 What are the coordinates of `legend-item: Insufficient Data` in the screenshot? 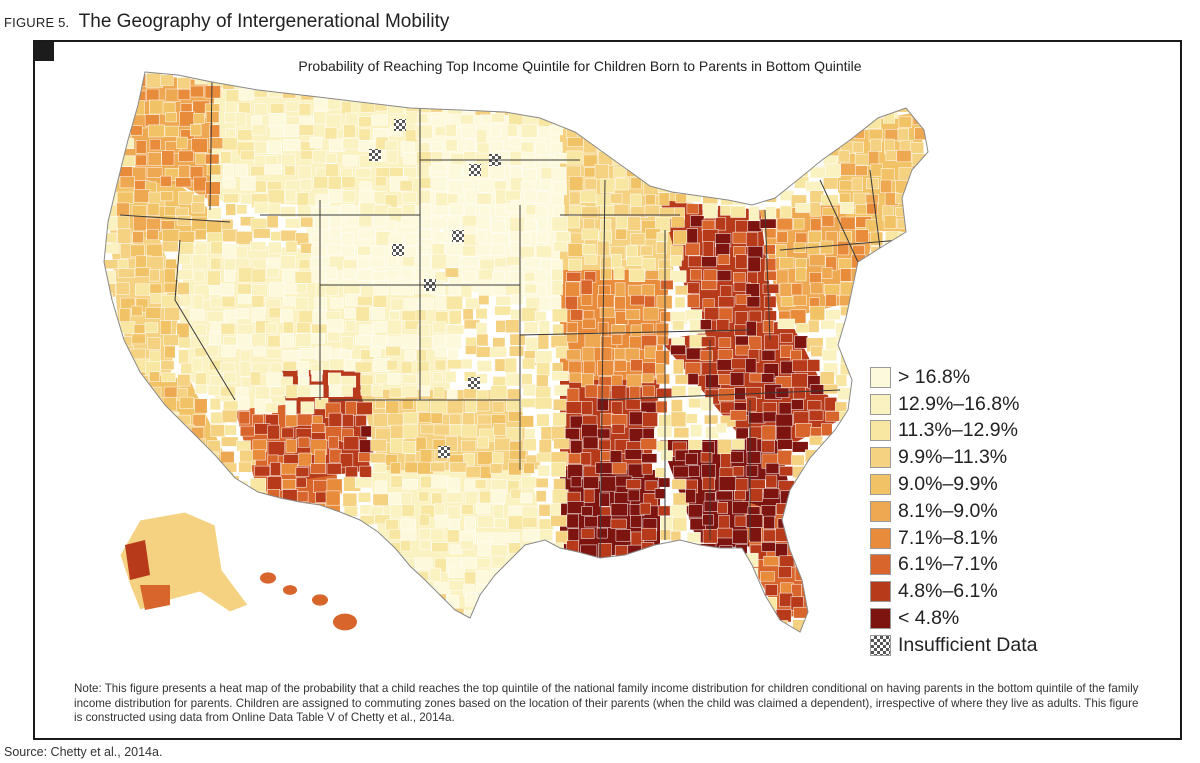 It's located at (953, 645).